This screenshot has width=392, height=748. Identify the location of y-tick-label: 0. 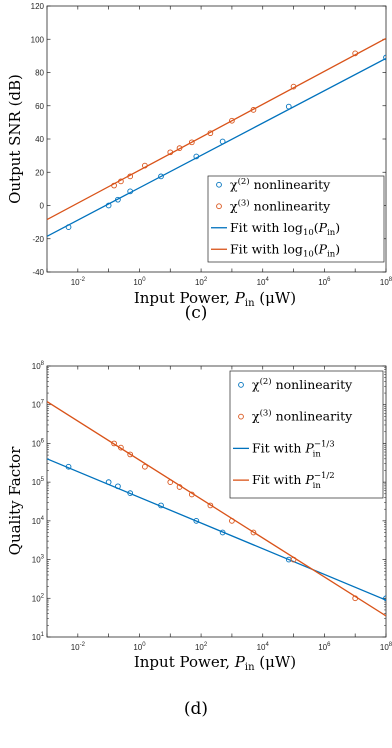
(42, 206).